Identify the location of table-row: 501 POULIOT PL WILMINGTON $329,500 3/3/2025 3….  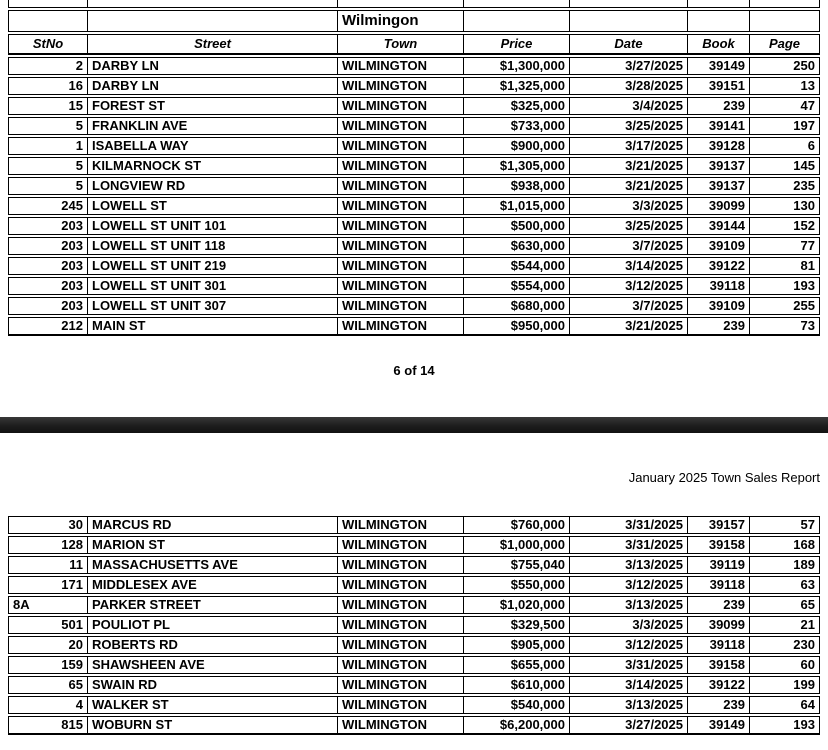
(414, 625).